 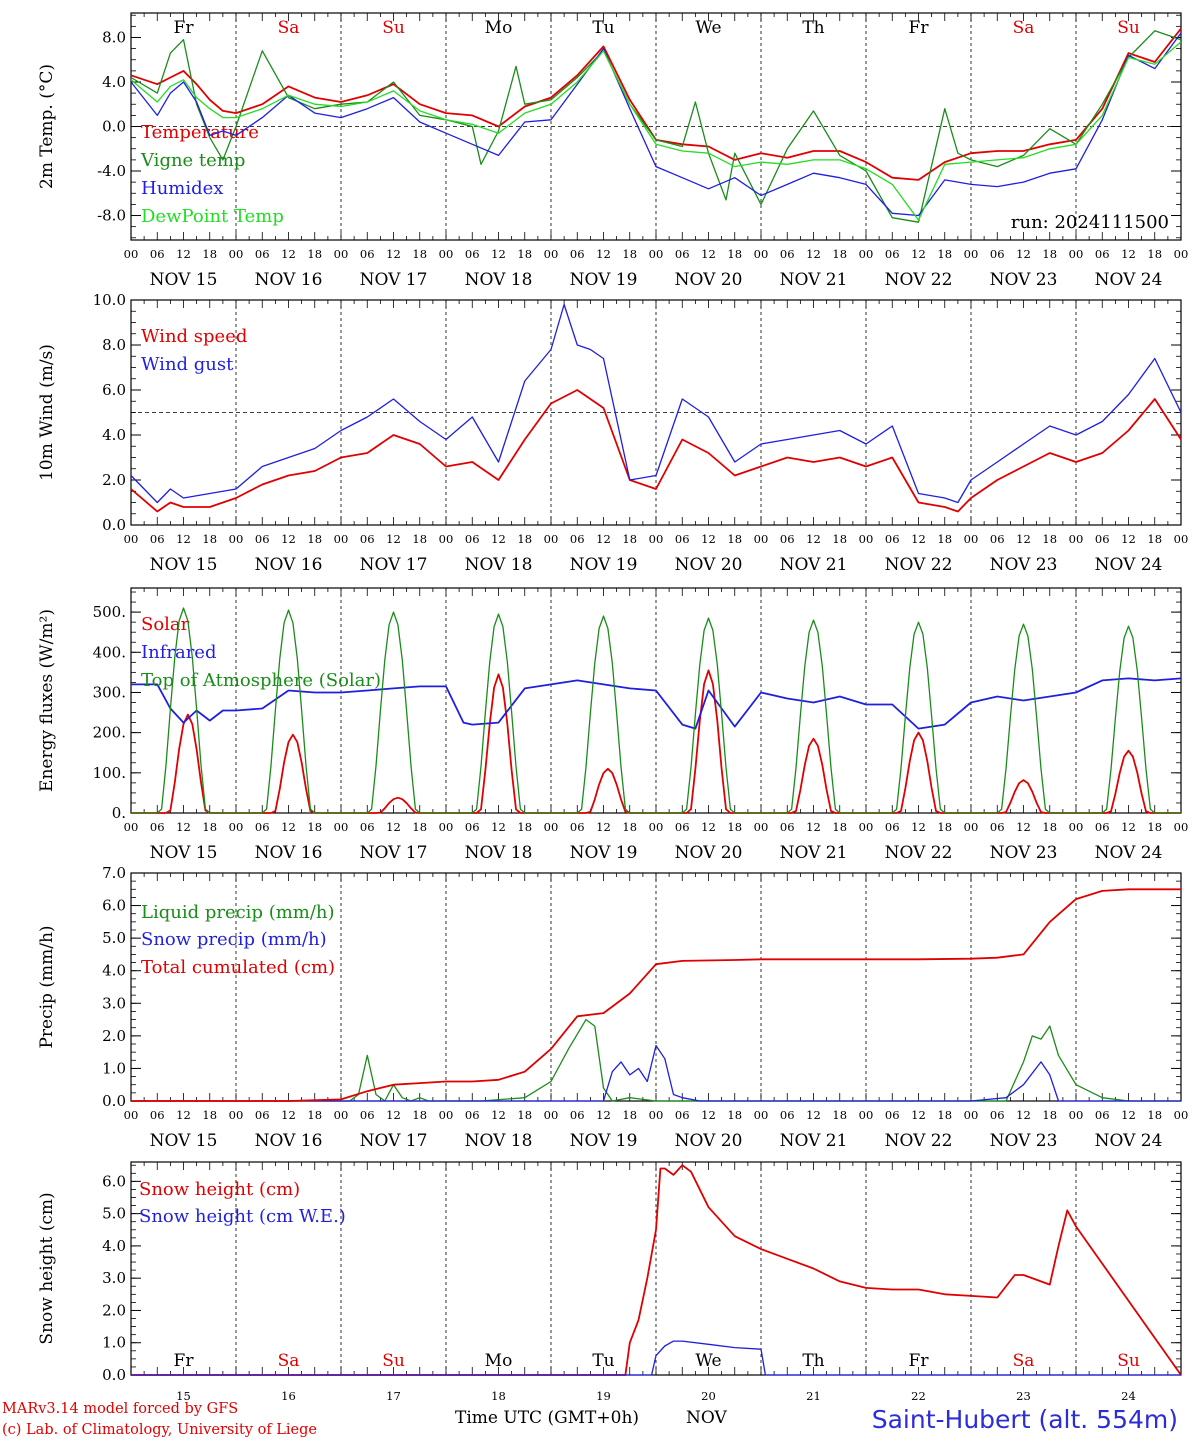 What do you see at coordinates (603, 1396) in the screenshot?
I see `day-number-label: 19` at bounding box center [603, 1396].